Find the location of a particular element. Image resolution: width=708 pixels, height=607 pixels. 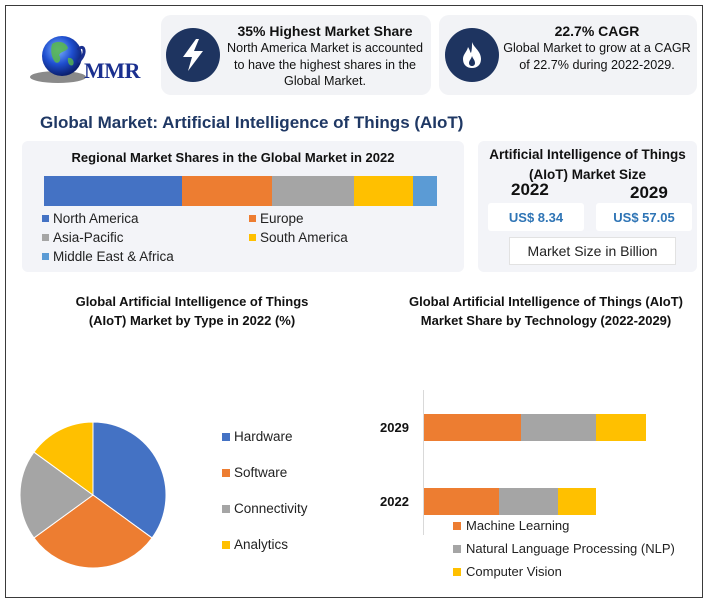

mmr-logo: MMR is located at coordinates (93, 60).